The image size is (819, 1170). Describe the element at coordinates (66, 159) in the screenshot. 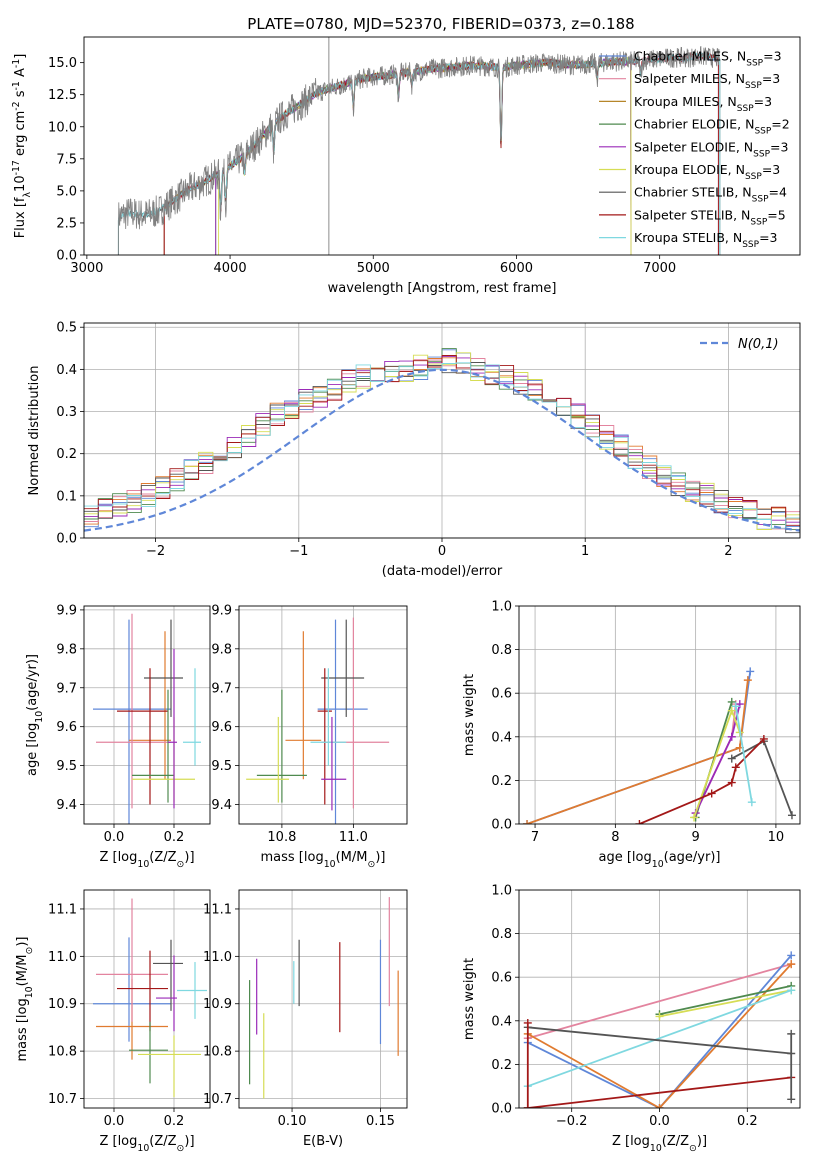

I see `y-tick-label: 7.5` at that location.